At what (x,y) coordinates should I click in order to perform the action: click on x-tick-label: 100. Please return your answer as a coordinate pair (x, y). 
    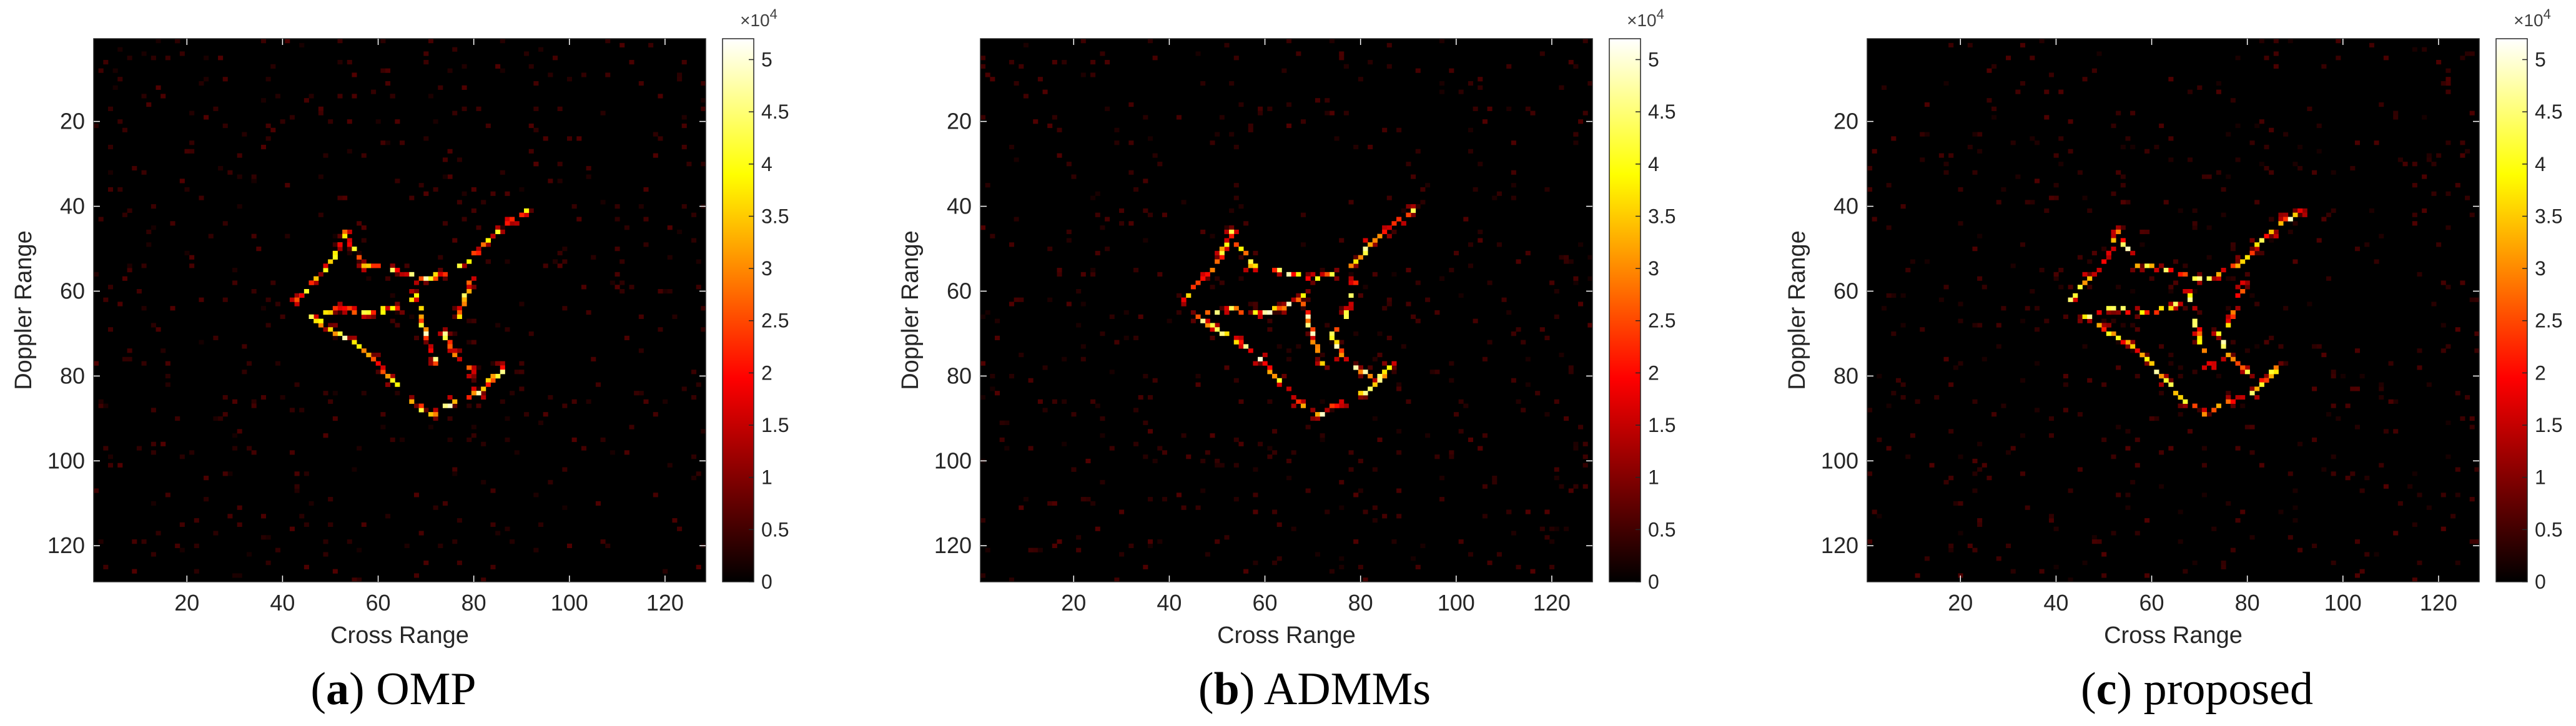
    Looking at the image, I should click on (570, 603).